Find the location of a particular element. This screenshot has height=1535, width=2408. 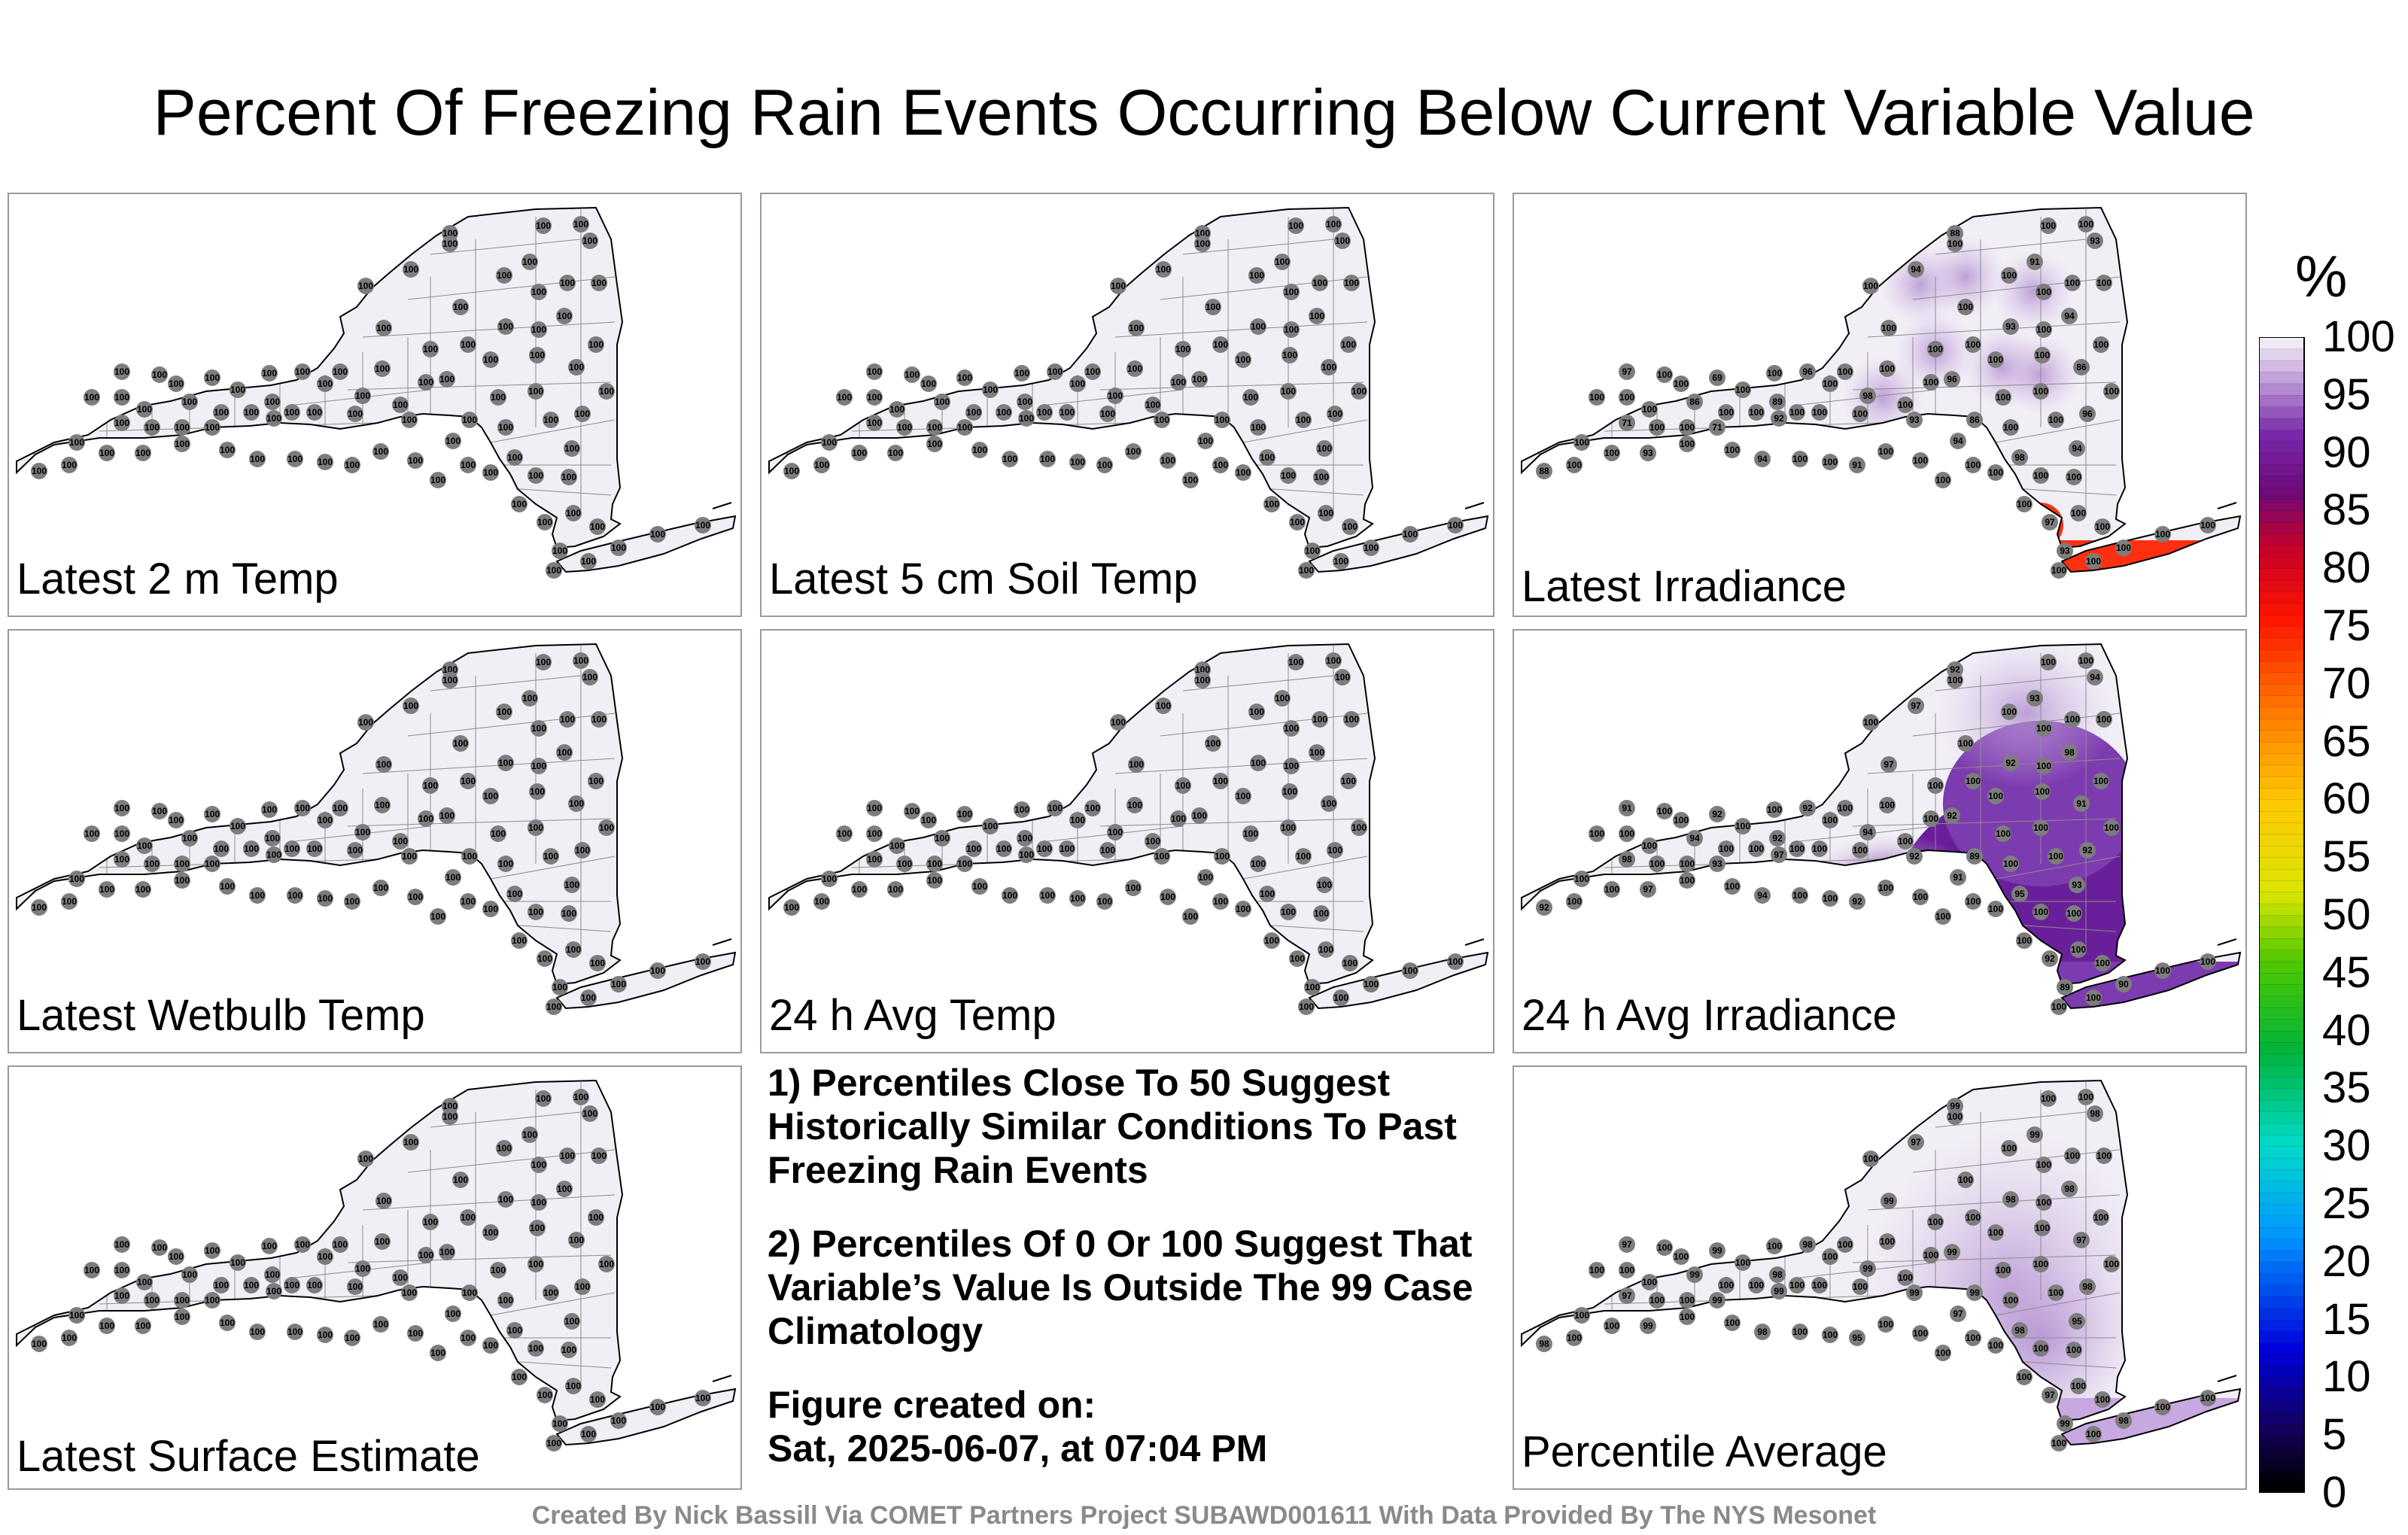

station-value: 98 is located at coordinates (2087, 1286).